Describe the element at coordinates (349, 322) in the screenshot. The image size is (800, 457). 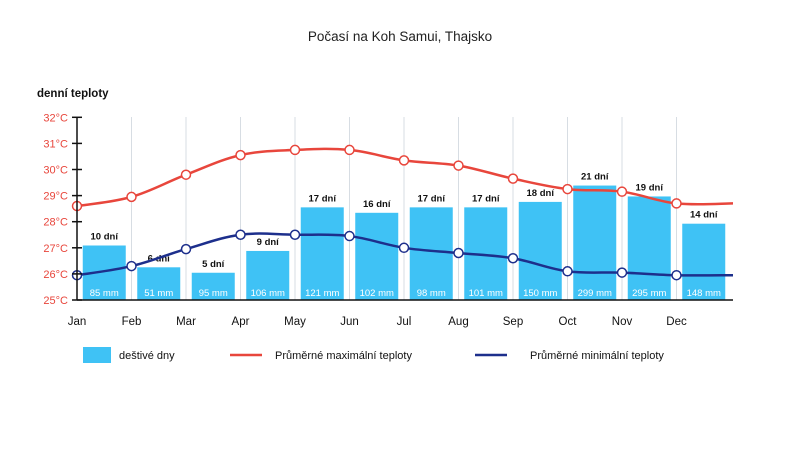
I see `x-tick-label: Jun` at that location.